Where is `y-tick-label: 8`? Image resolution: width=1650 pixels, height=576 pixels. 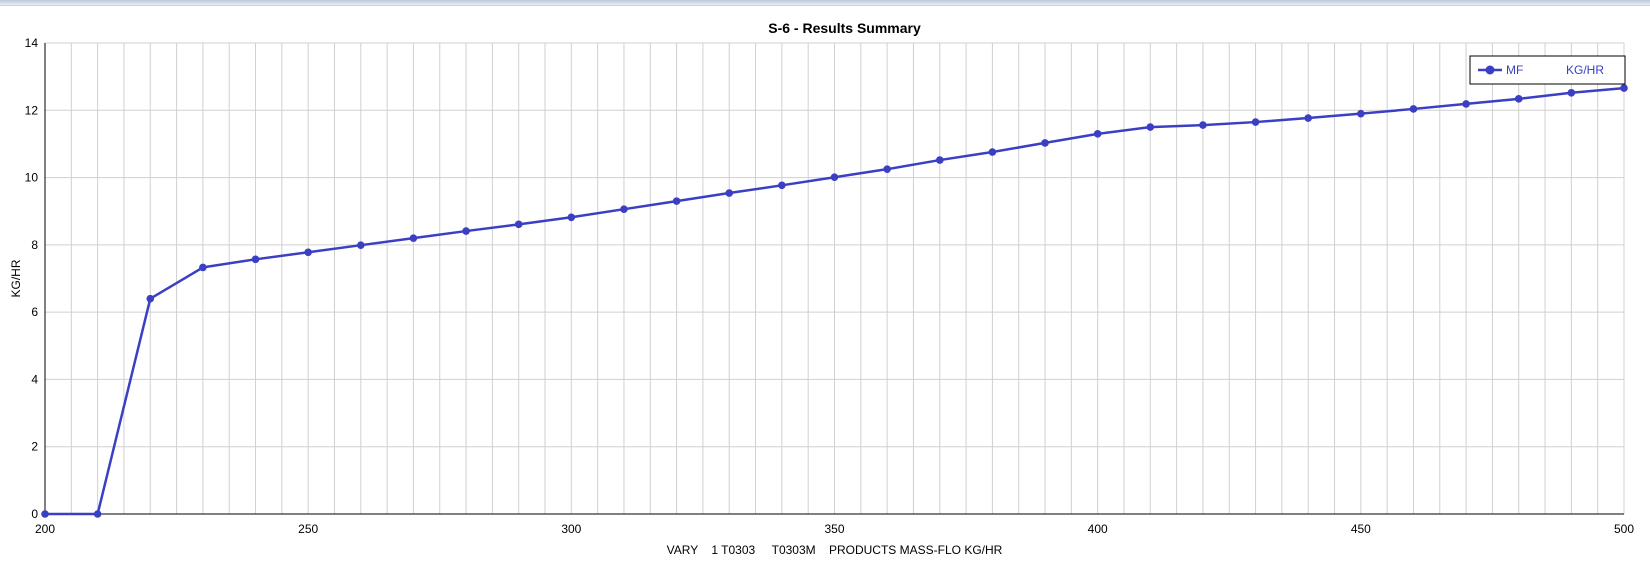
y-tick-label: 8 is located at coordinates (34, 245).